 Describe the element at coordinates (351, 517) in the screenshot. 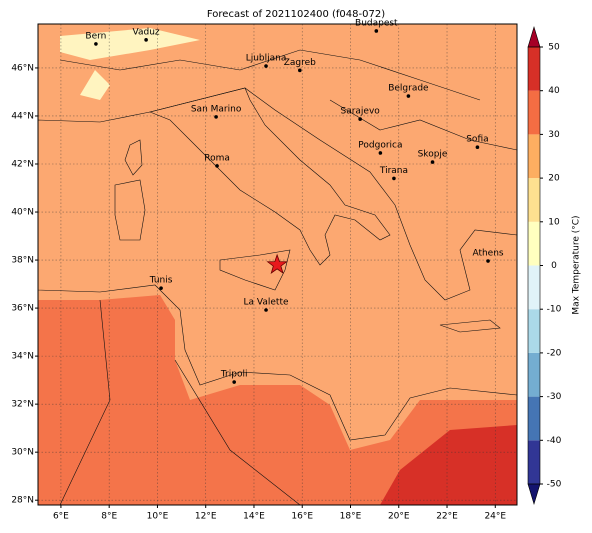

I see `x-tick-label: 18°E` at that location.